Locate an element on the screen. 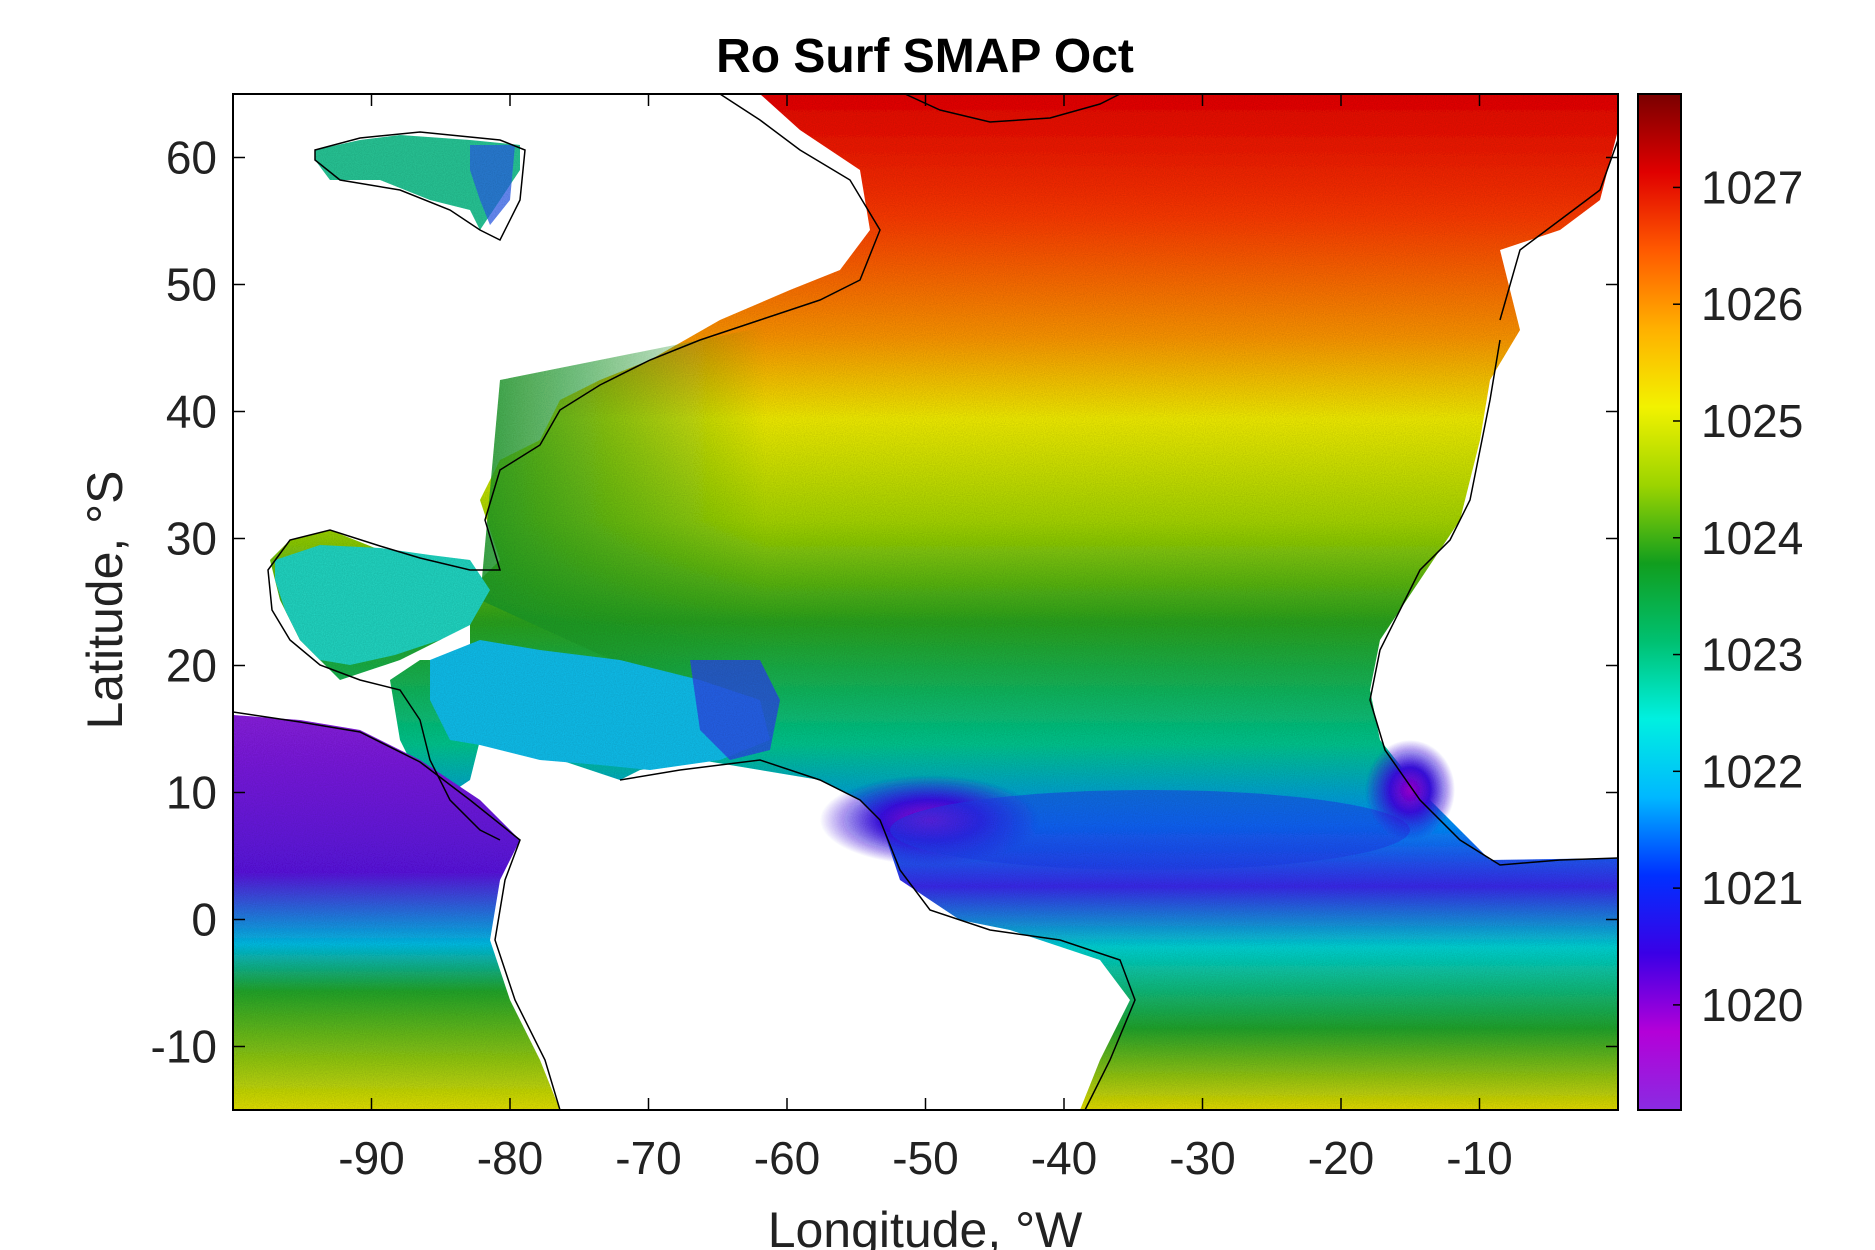 This screenshot has width=1875, height=1250. x-tick-label: -90 is located at coordinates (371, 1158).